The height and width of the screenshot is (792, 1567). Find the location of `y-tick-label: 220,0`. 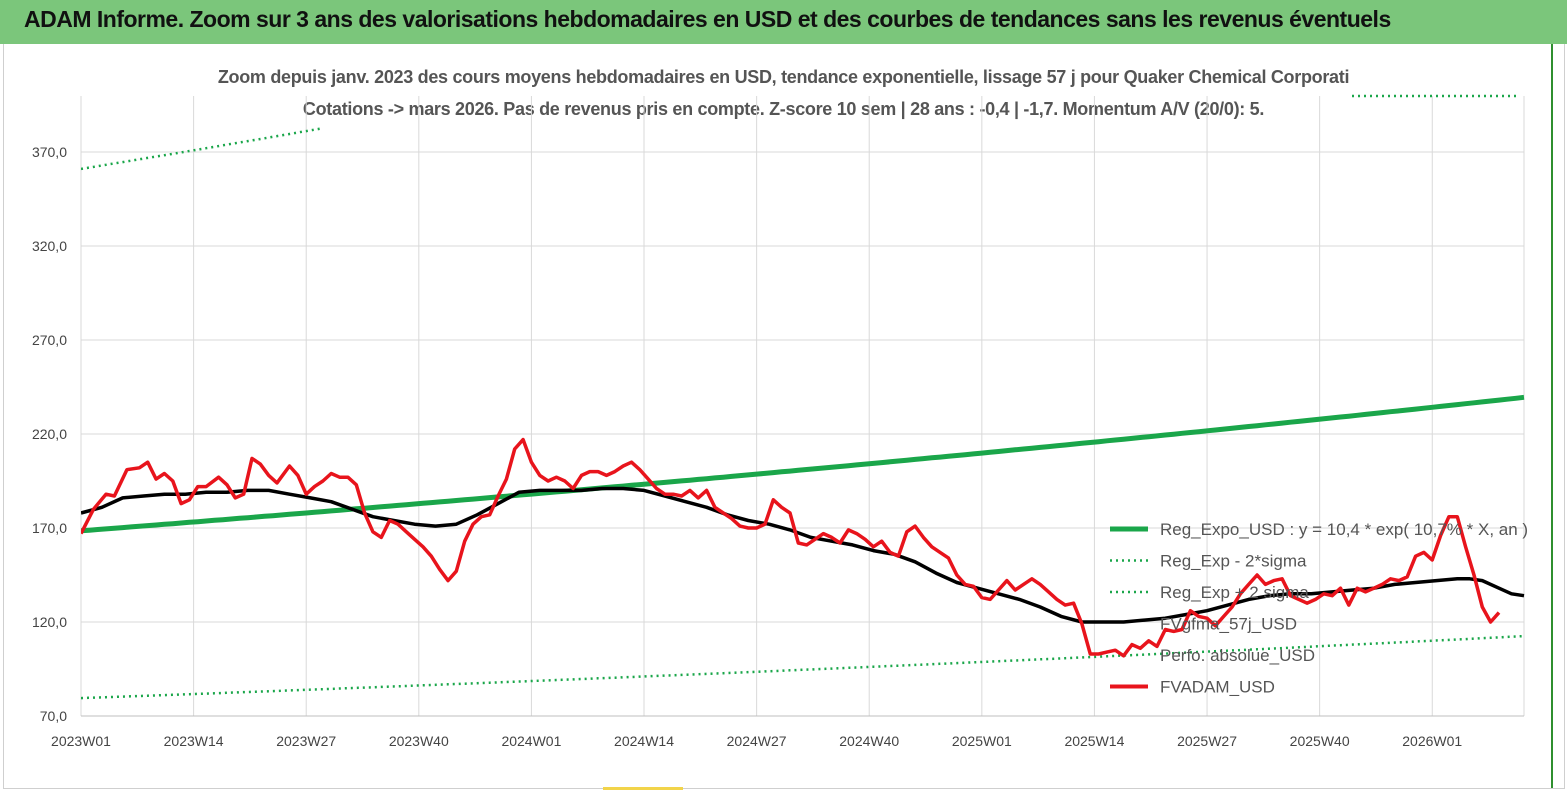

y-tick-label: 220,0 is located at coordinates (49, 434).